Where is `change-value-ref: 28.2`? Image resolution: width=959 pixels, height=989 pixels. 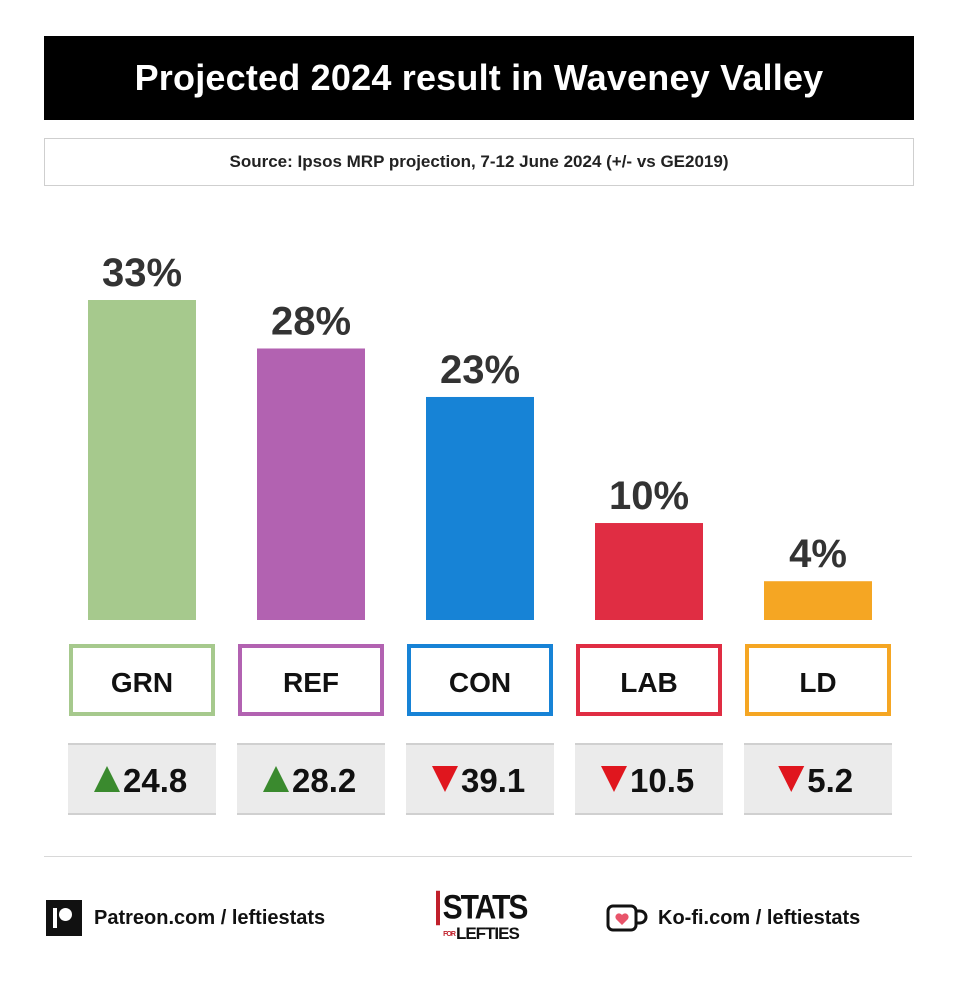
change-value-ref: 28.2 is located at coordinates (324, 780).